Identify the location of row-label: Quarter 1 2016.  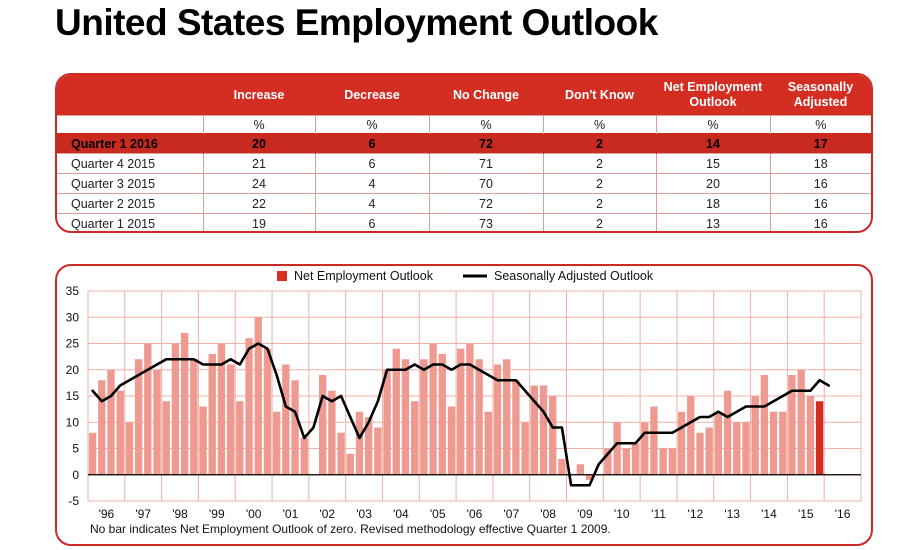
(130, 143).